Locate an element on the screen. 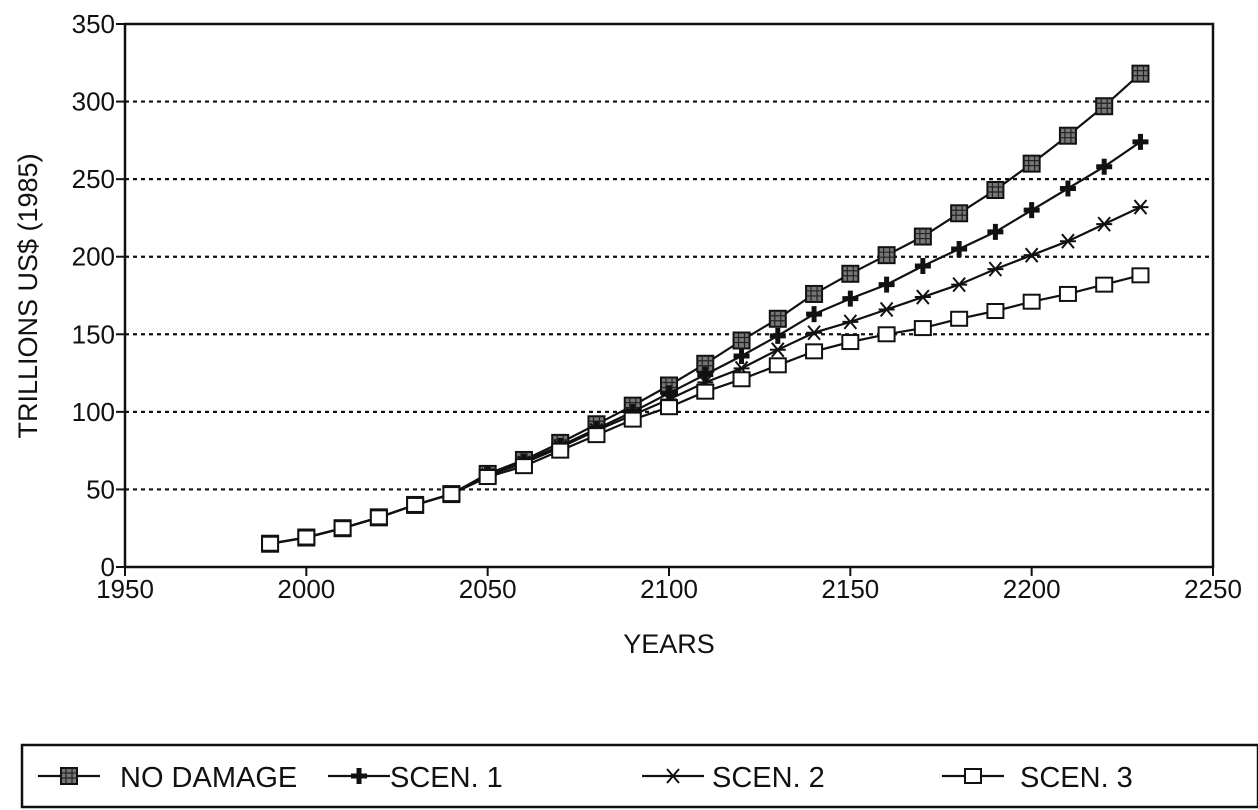  legend-item-2: SCEN. 2 is located at coordinates (733, 778).